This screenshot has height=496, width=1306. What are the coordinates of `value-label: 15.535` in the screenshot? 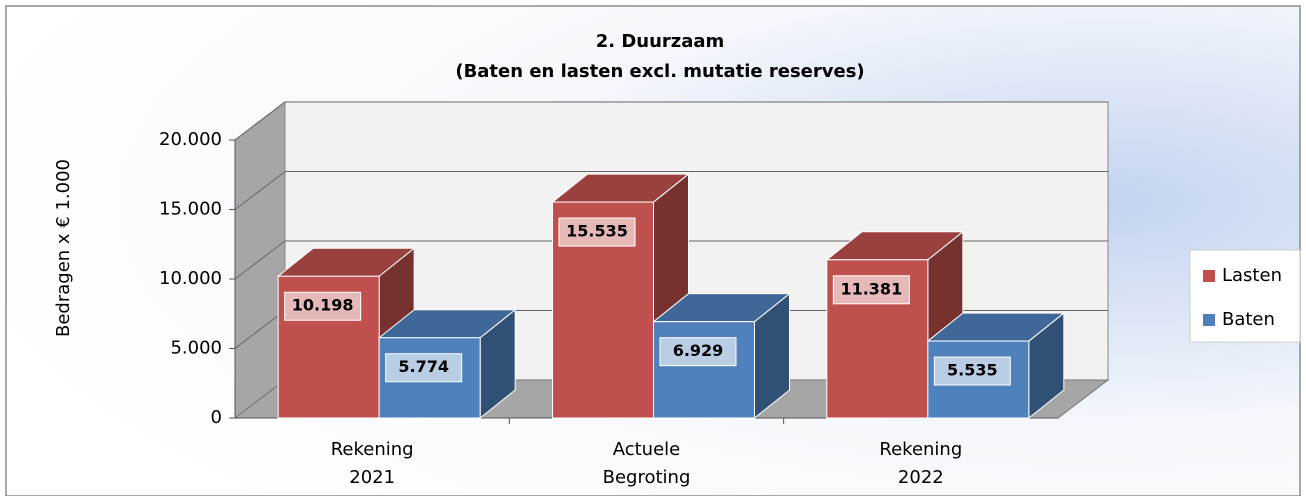 It's located at (597, 231).